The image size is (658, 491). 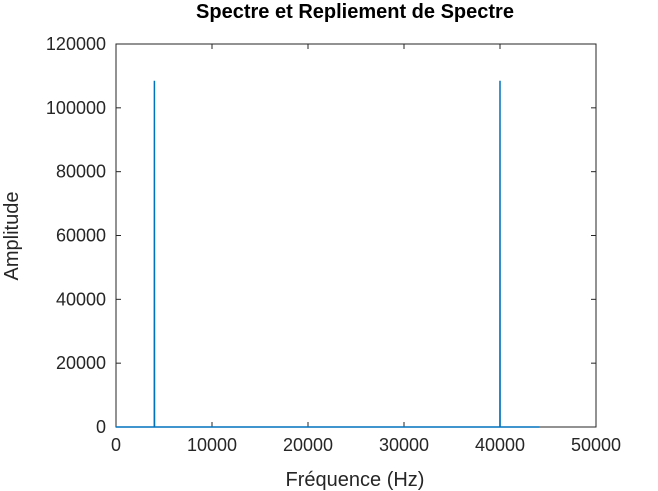 I want to click on x-axis-label: Fréquence (Hz), so click(x=355, y=480).